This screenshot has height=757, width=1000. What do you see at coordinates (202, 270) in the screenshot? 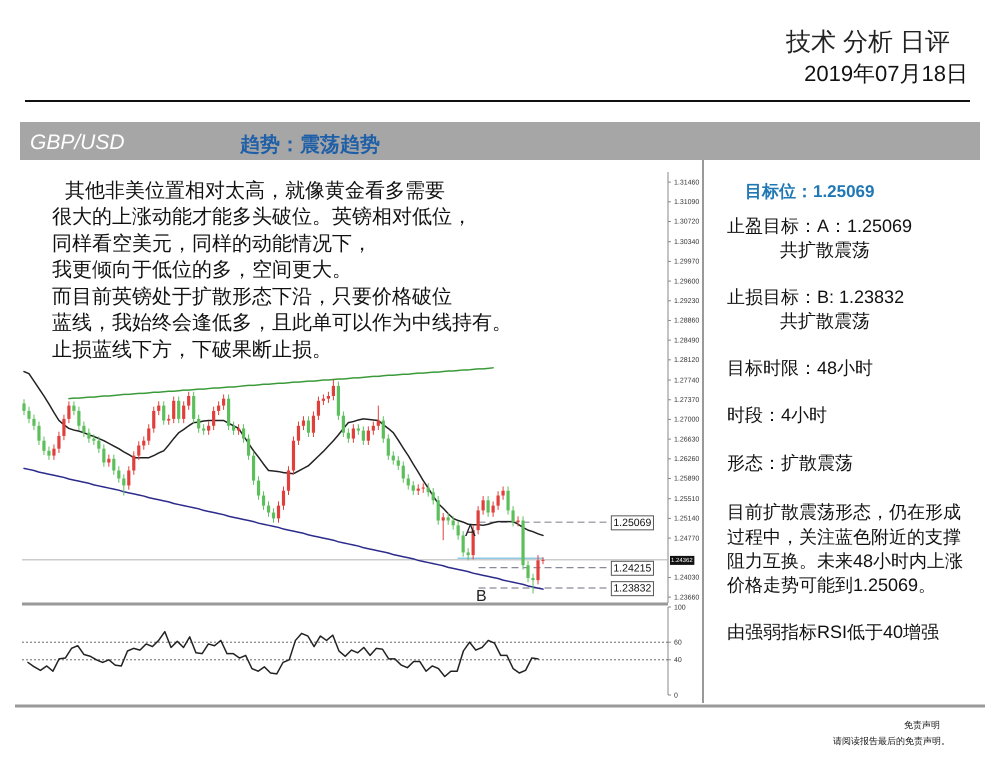
I see `annotation: 我更倾向于低位的多，空间更大。` at bounding box center [202, 270].